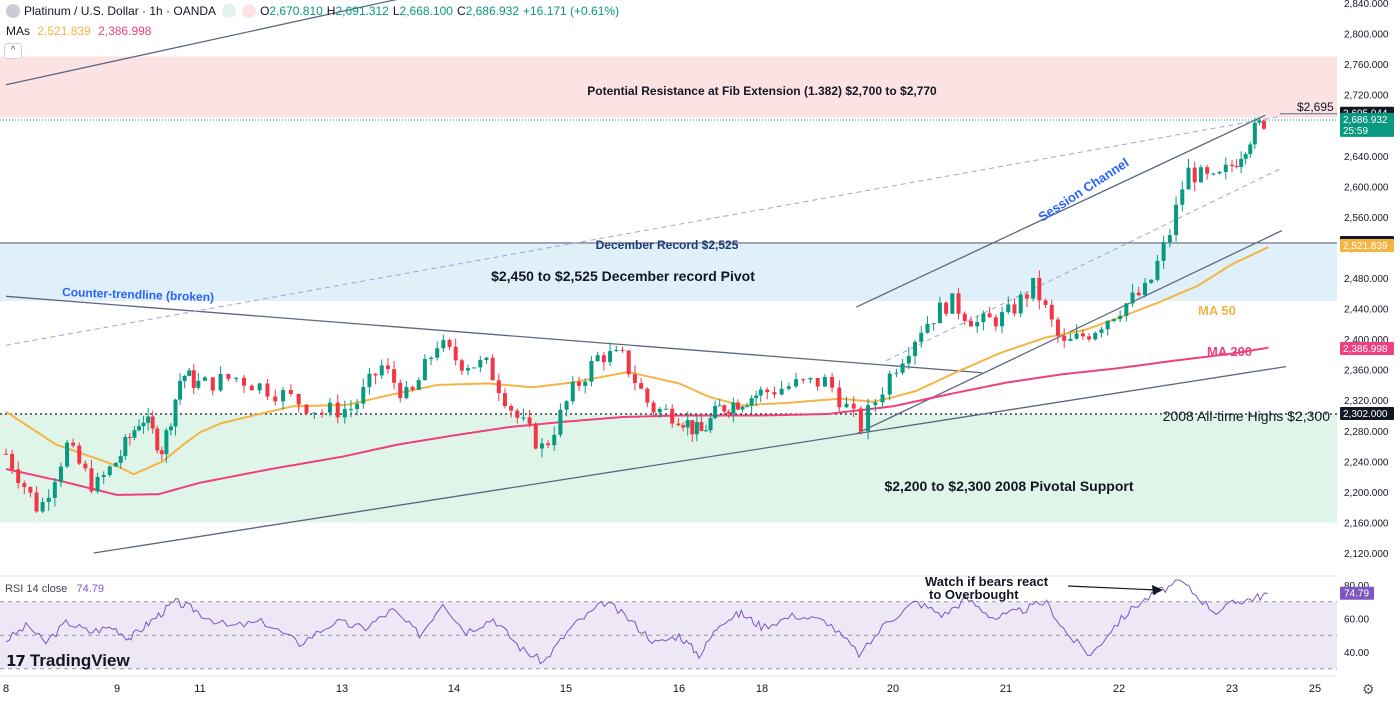 This screenshot has width=1400, height=703. I want to click on rsi-tick-label: 40.00, so click(1356, 653).